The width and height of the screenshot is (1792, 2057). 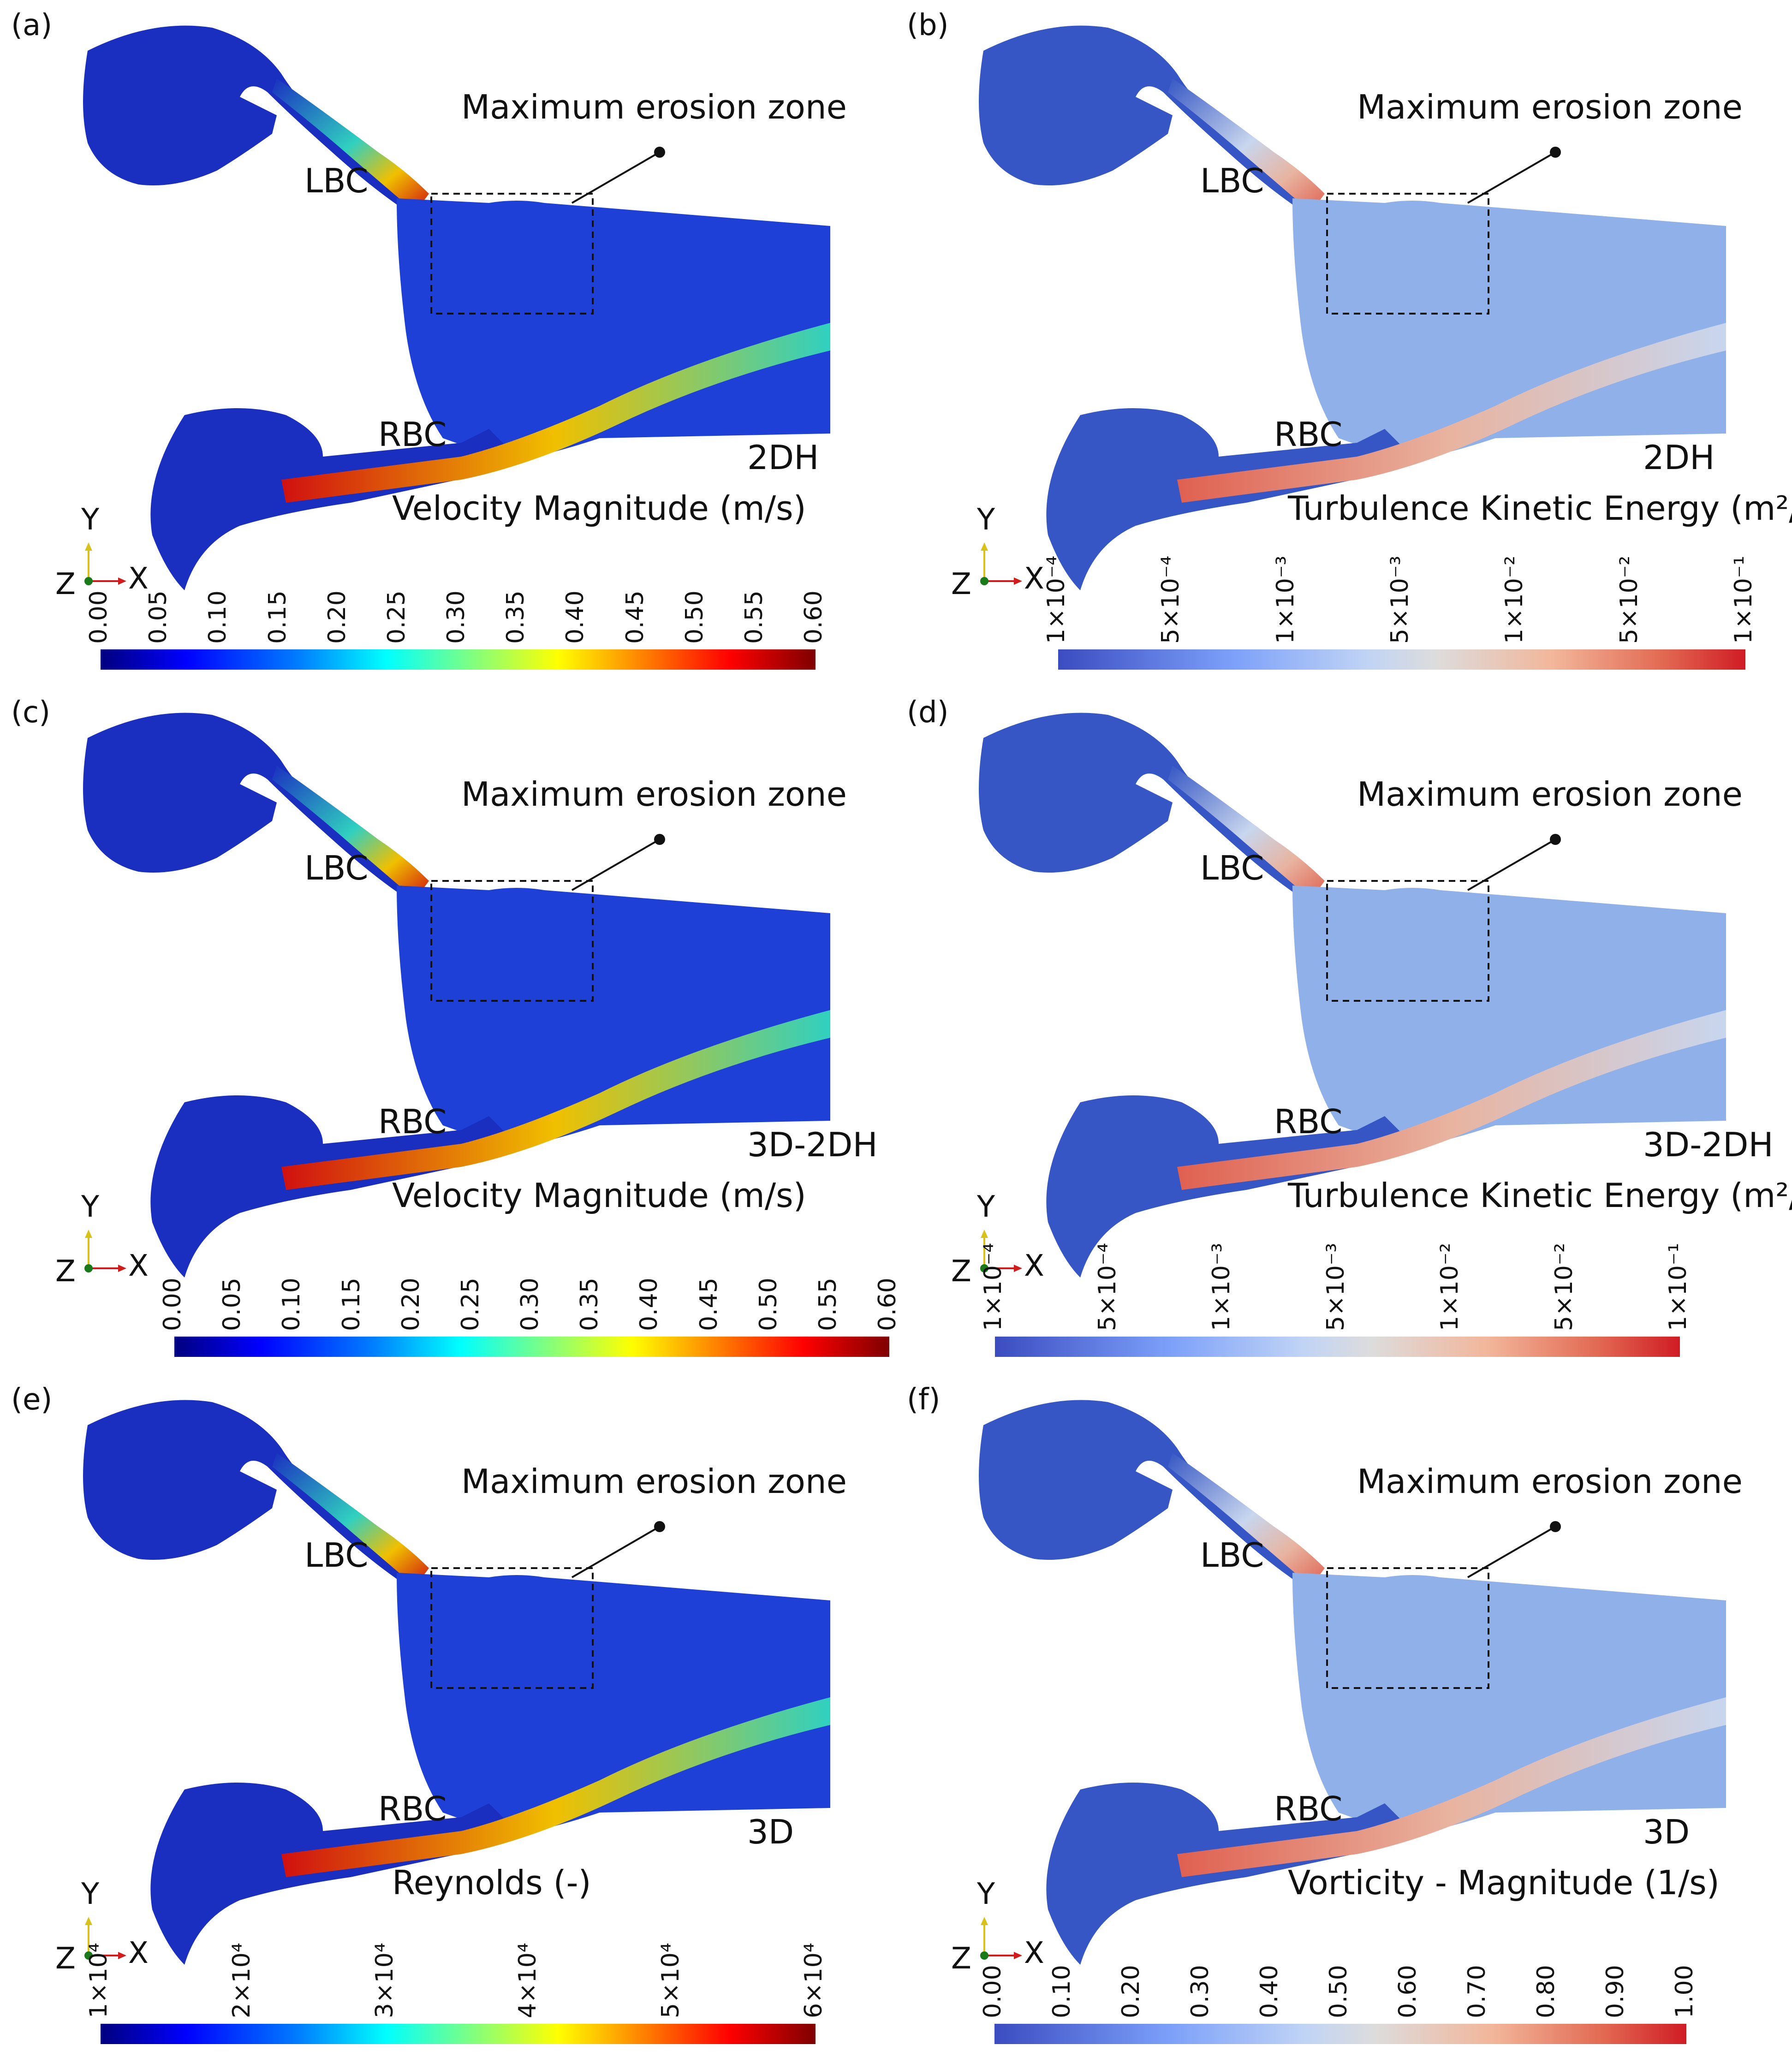 What do you see at coordinates (928, 25) in the screenshot?
I see `panel-label: (b)` at bounding box center [928, 25].